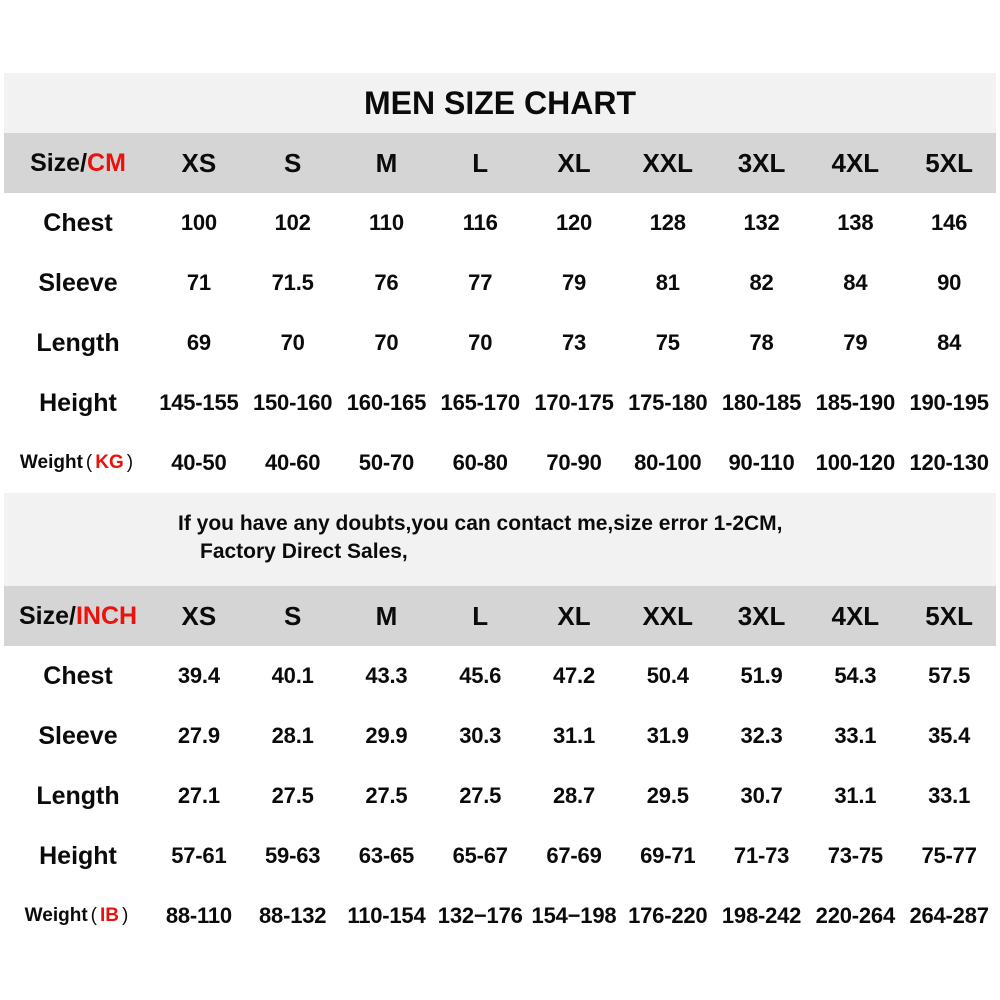  Describe the element at coordinates (199, 855) in the screenshot. I see `data-cell: 57-61` at that location.